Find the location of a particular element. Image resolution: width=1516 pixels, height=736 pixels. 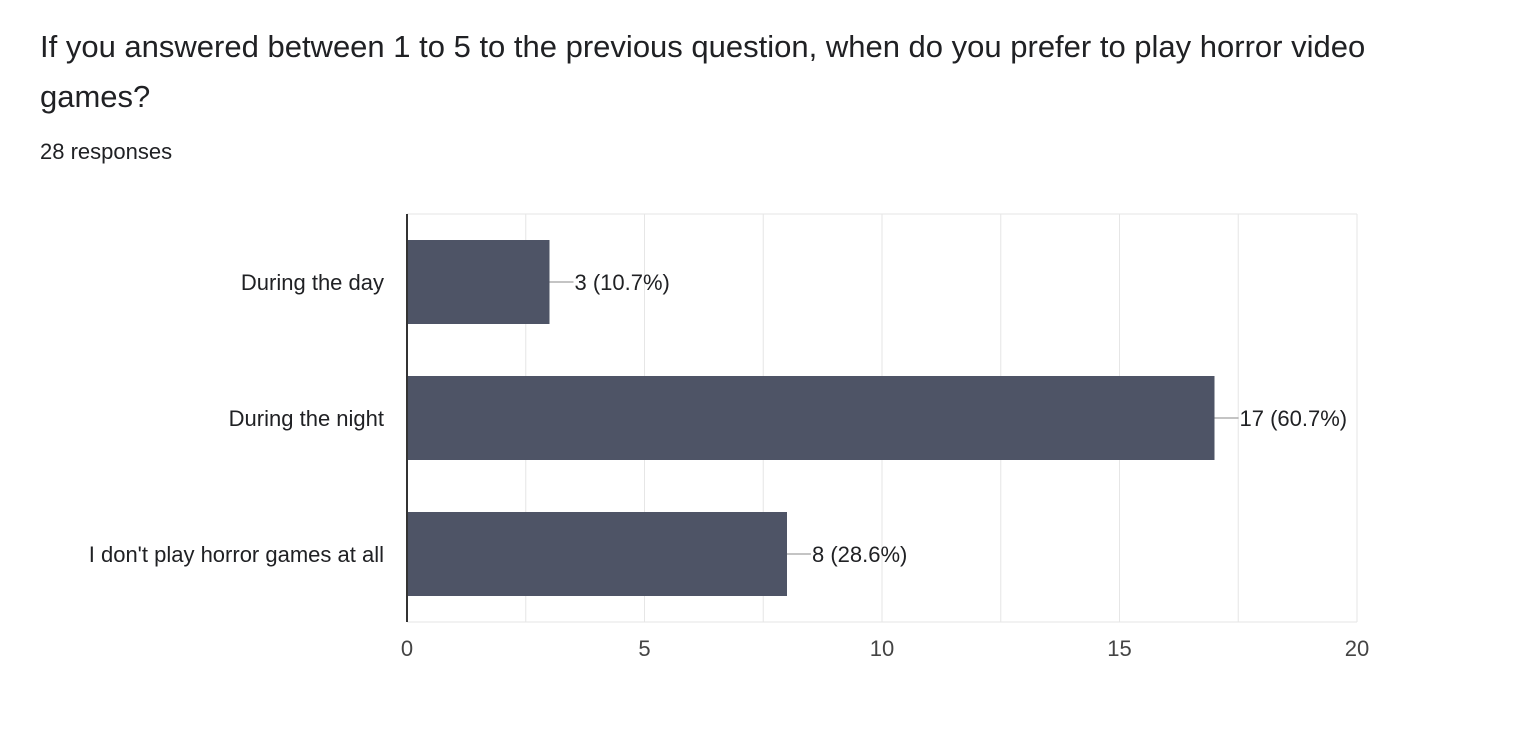

category-label: During the night is located at coordinates (306, 418).